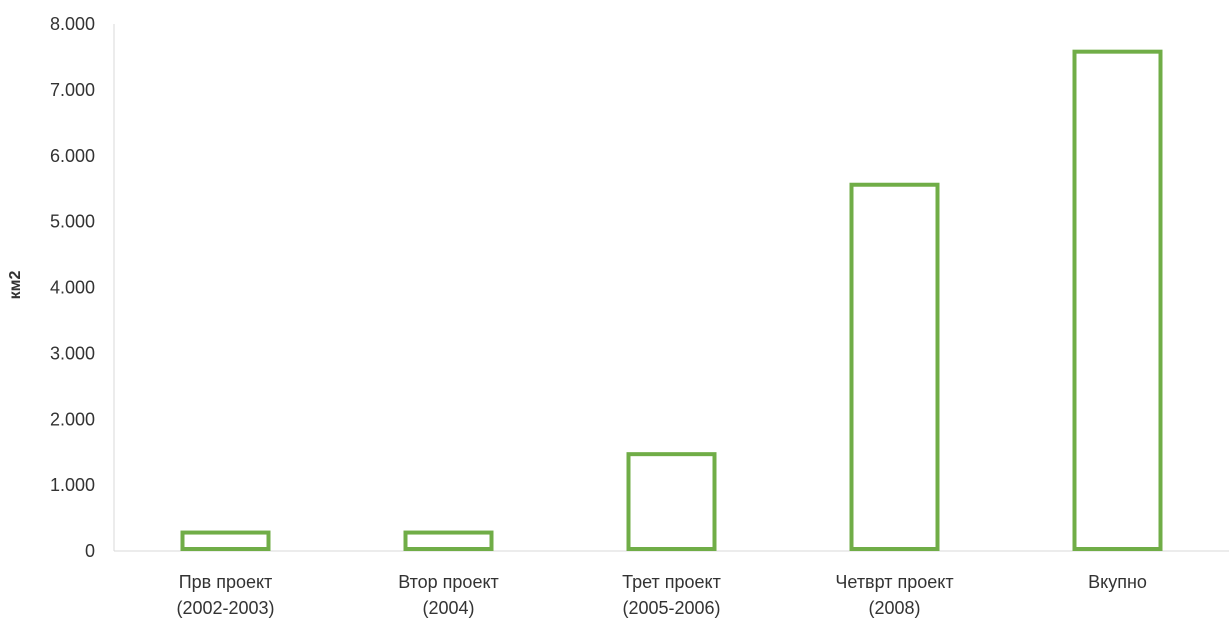  I want to click on y-axis-title: км2, so click(15, 285).